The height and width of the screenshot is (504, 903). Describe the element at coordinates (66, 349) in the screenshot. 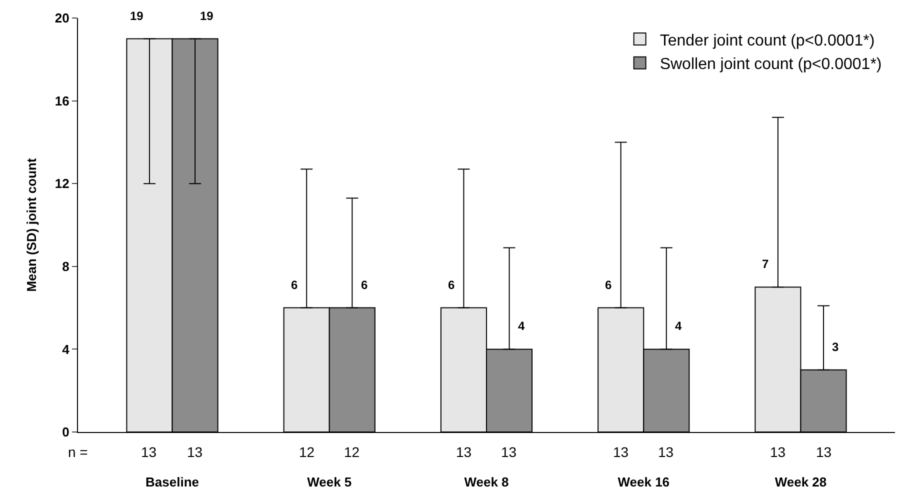

I see `y-tick-label: 4` at that location.